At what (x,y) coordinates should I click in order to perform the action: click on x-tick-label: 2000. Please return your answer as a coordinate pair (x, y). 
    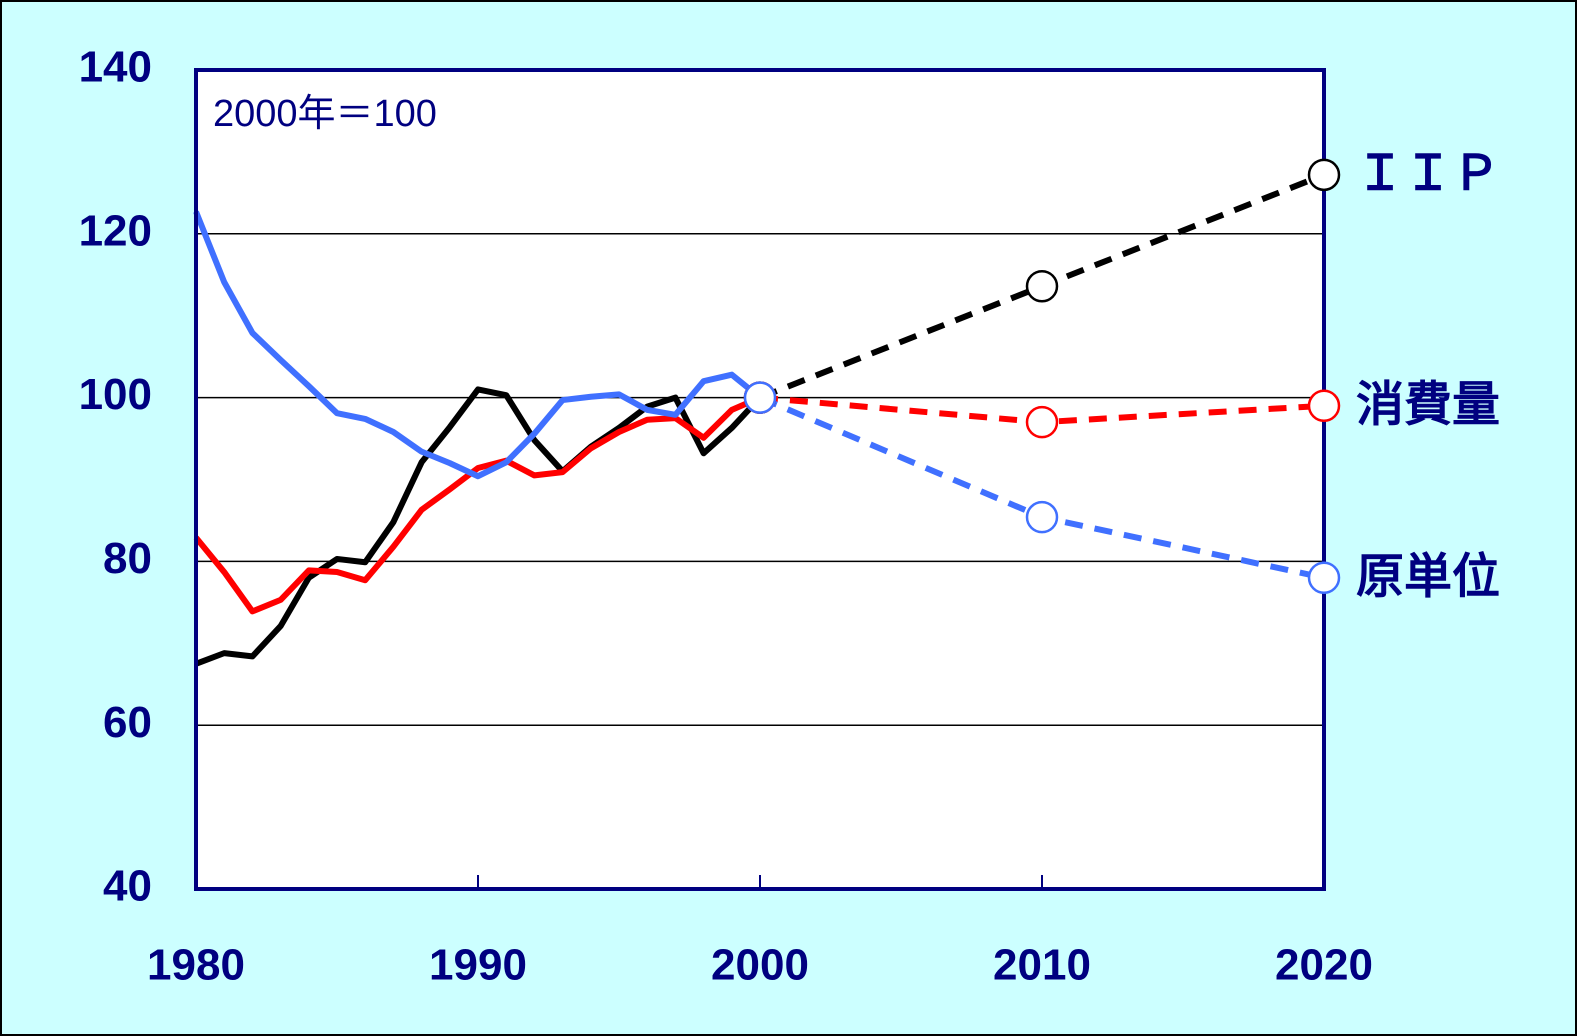
    Looking at the image, I should click on (760, 965).